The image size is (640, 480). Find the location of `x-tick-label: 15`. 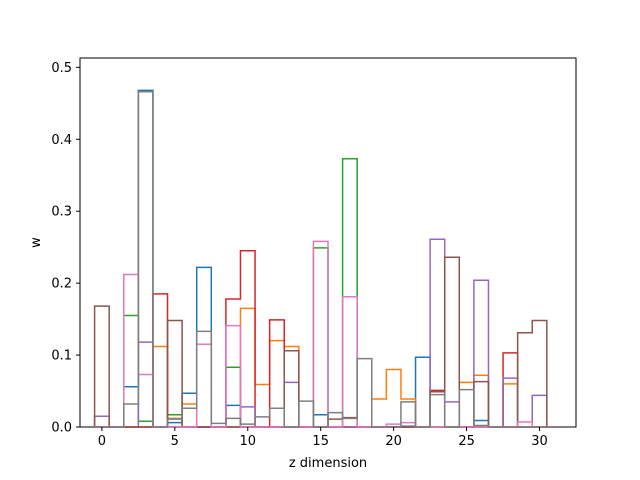

x-tick-label: 15 is located at coordinates (320, 441).